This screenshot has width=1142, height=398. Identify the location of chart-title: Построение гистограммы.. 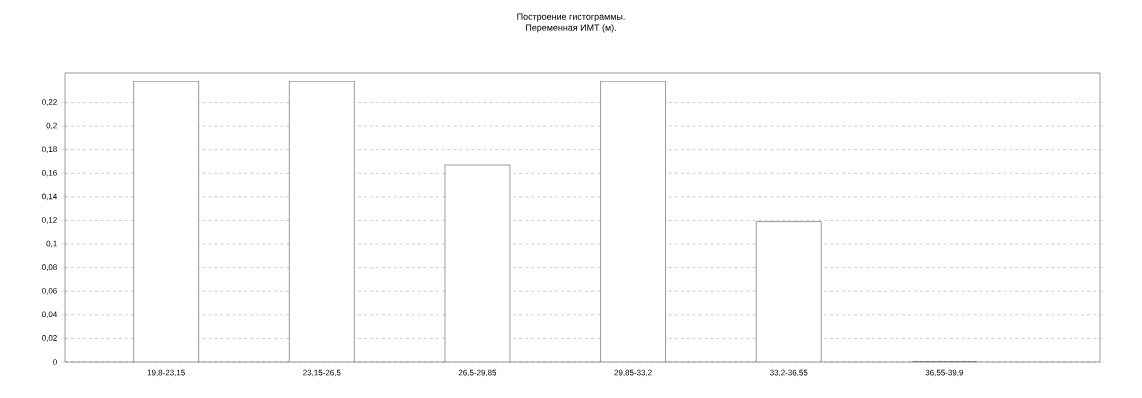
(571, 17).